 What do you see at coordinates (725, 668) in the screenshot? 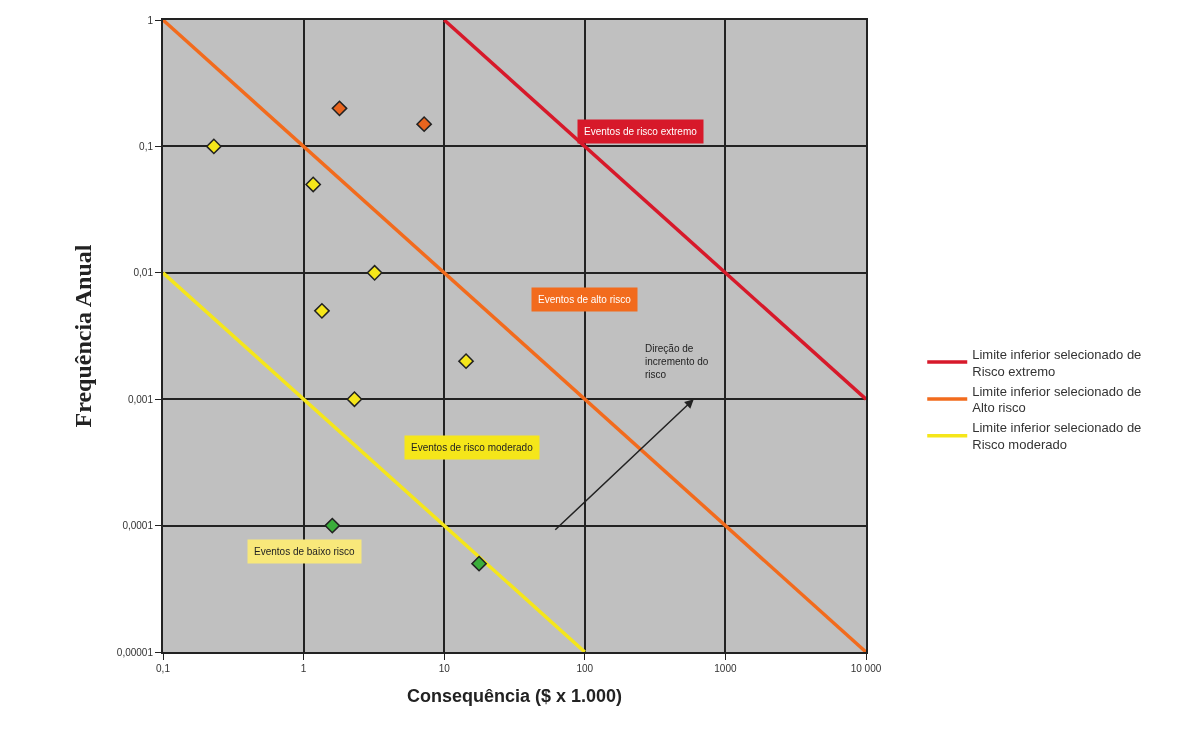
I see `x-tick-label: 1000` at bounding box center [725, 668].